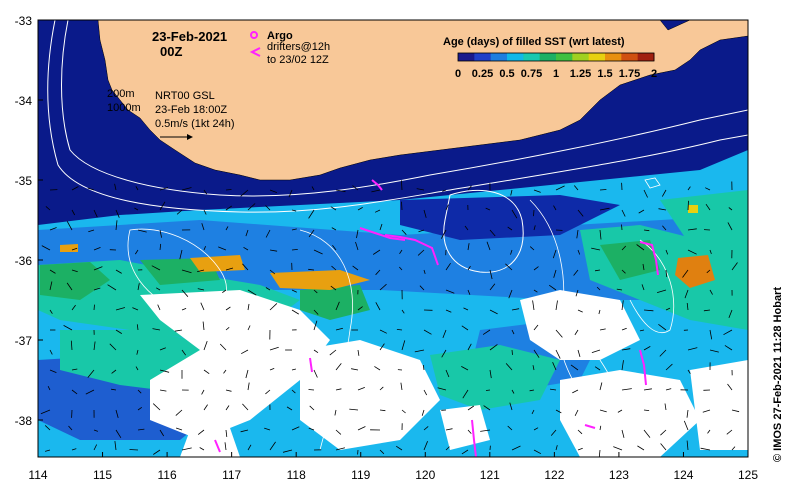 The height and width of the screenshot is (492, 790). I want to click on colorbar-tick-label: 1, so click(556, 74).